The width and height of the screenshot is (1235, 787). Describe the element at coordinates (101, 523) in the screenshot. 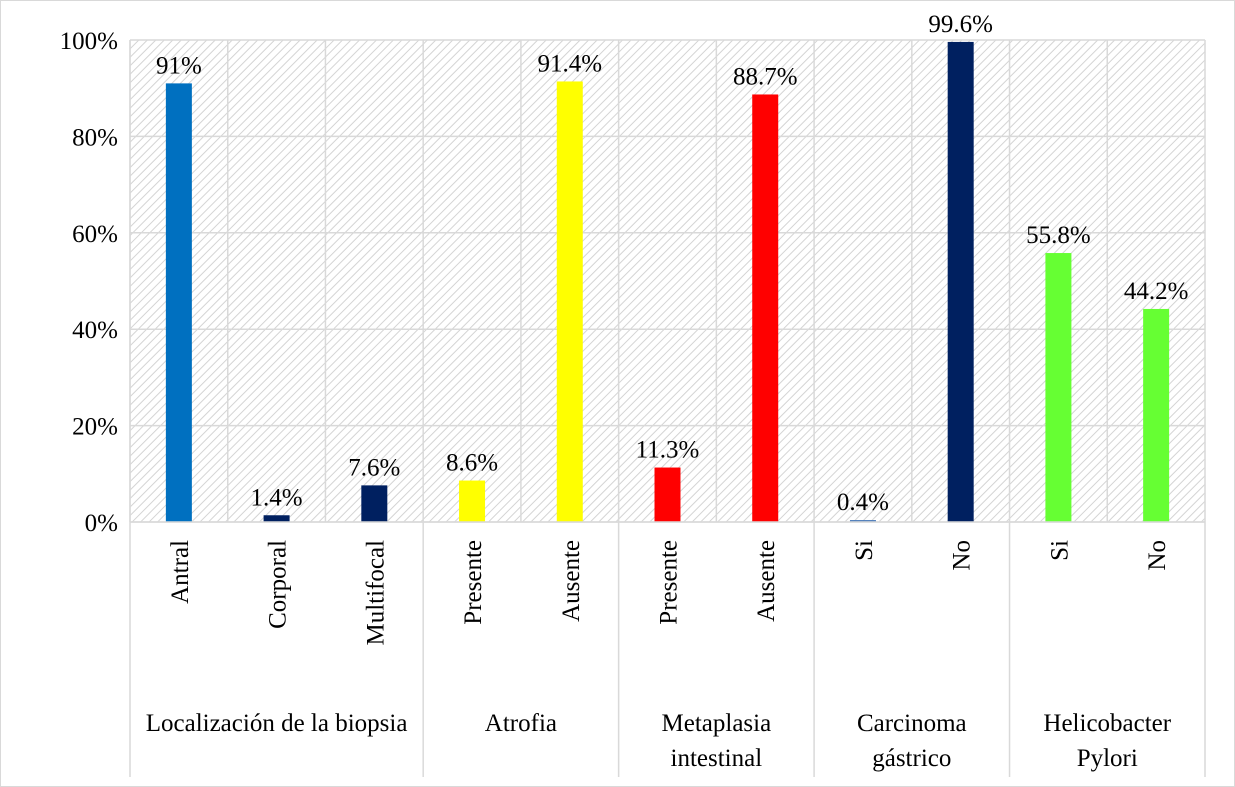

I see `y-tick-label: 0%` at that location.